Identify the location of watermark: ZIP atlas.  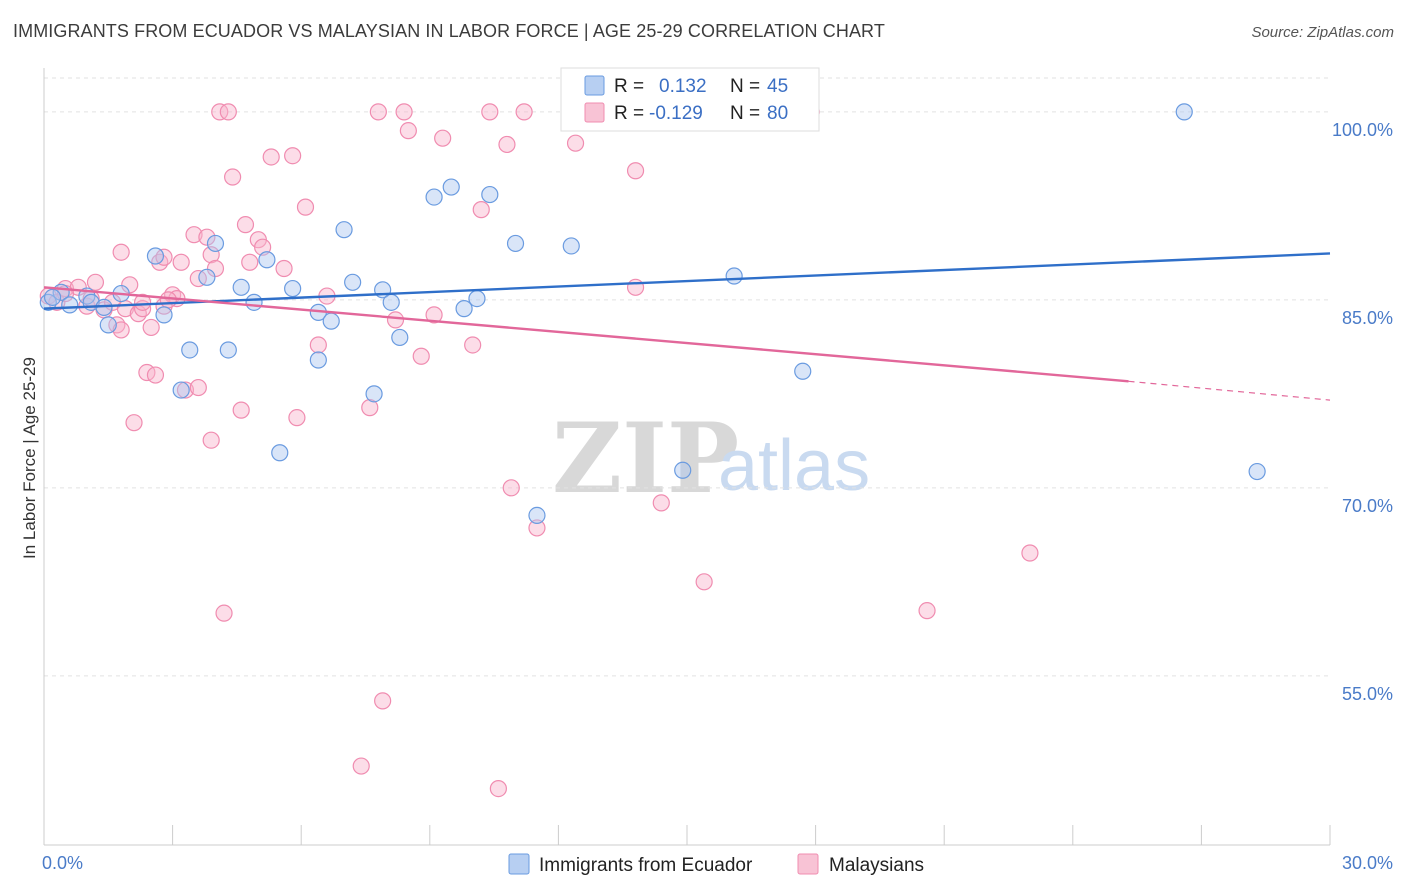
(711, 458).